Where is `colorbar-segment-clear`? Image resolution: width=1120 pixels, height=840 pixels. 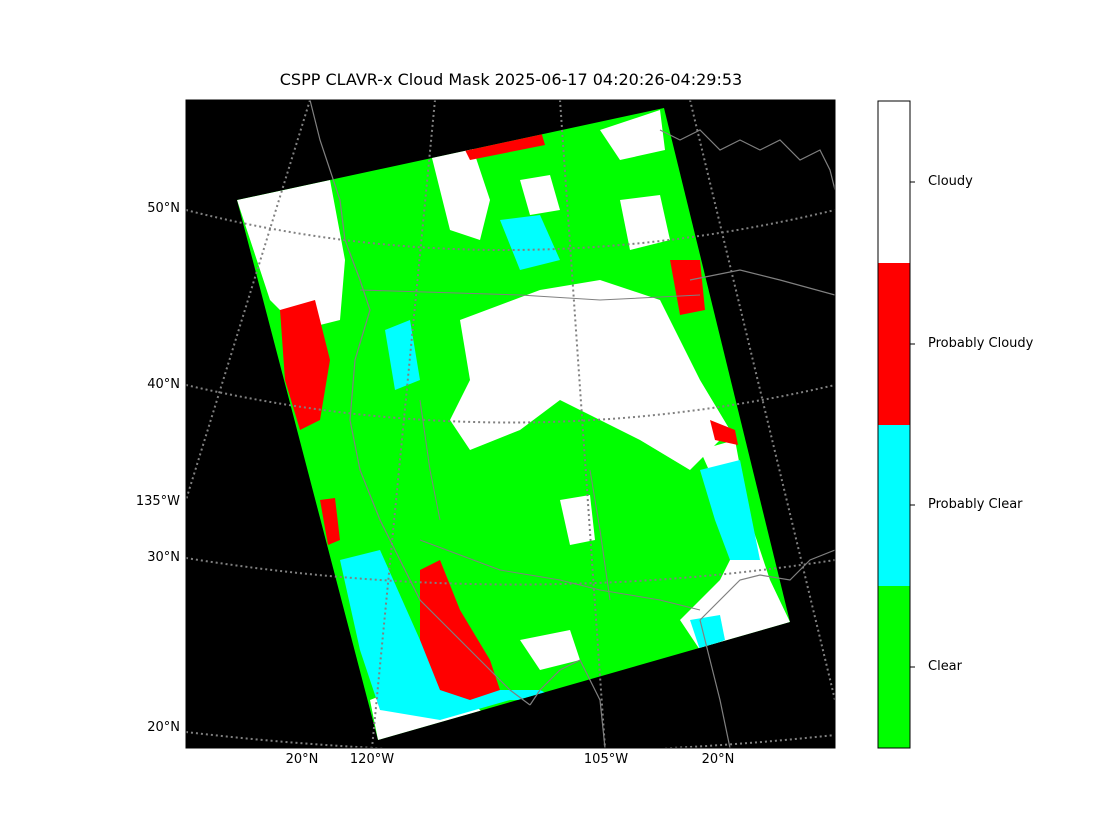
colorbar-segment-clear is located at coordinates (894, 667).